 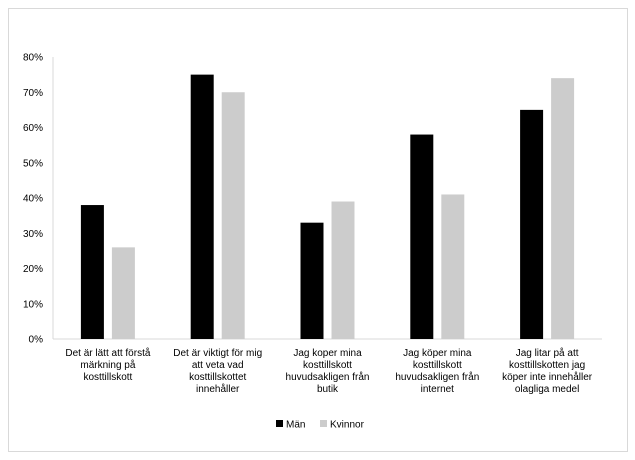 What do you see at coordinates (347, 425) in the screenshot?
I see `legend-label: Kvinnor` at bounding box center [347, 425].